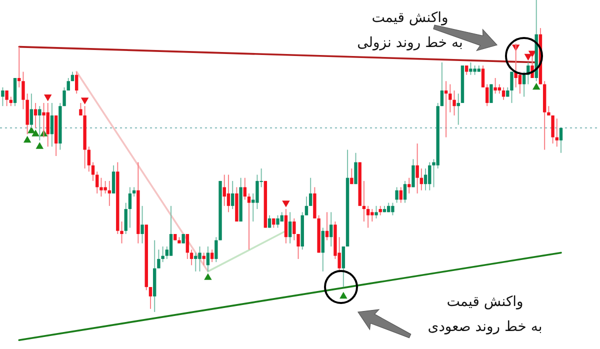 The height and width of the screenshot is (349, 600). Describe the element at coordinates (485, 314) in the screenshot. I see `annotation: واکنش قیمت به خط روند صعودی` at that location.